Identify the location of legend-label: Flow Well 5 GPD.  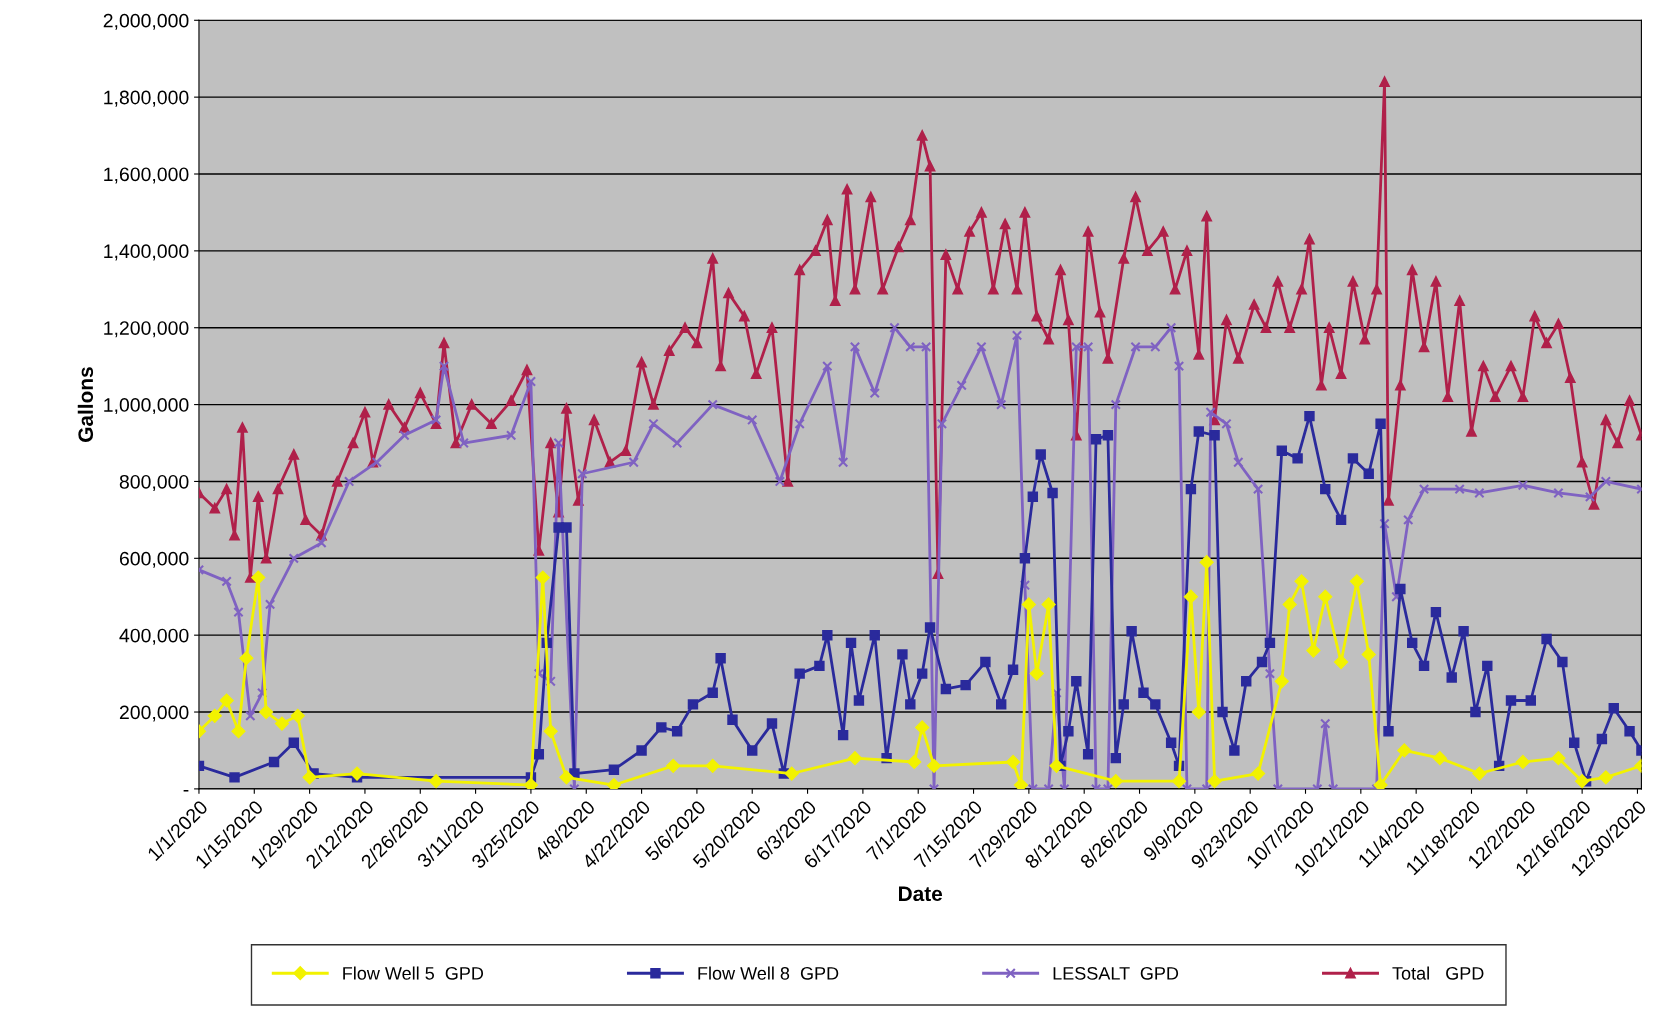
(413, 973).